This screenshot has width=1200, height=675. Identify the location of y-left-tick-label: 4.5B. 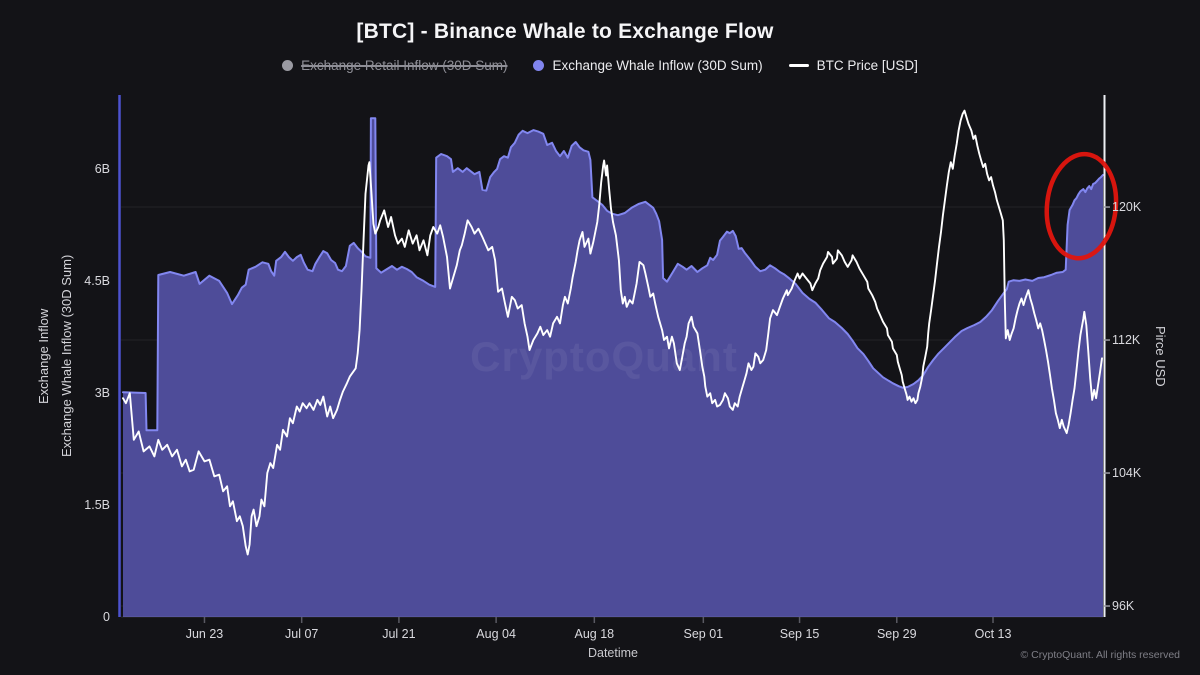
(97, 280).